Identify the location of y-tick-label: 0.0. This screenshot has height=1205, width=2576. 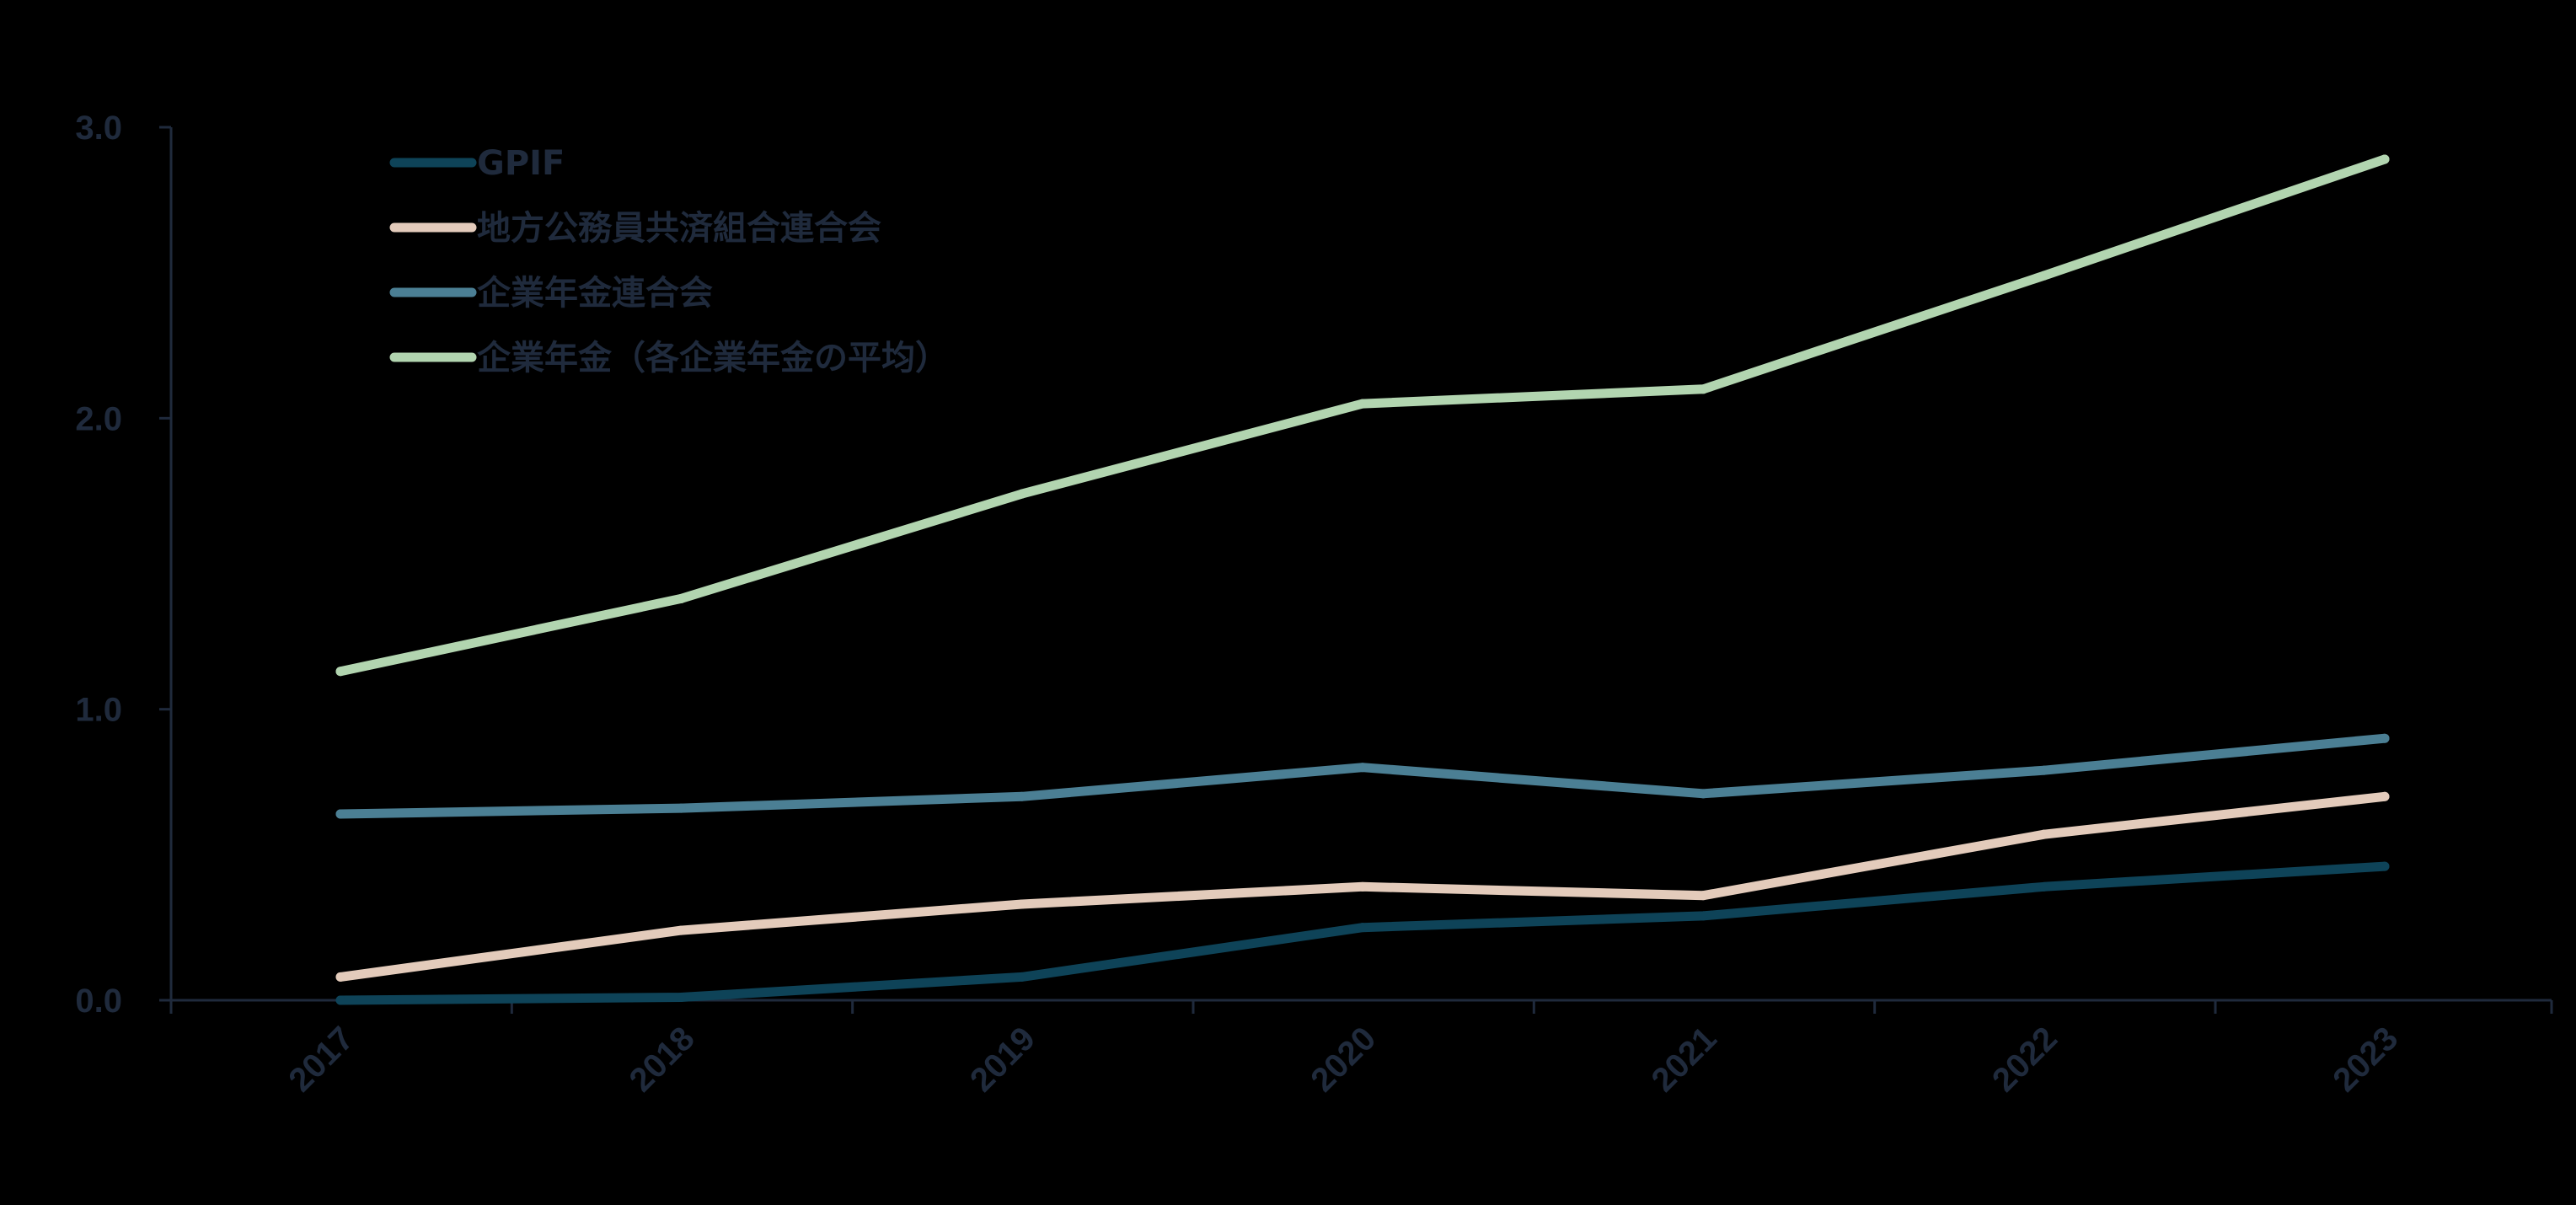
(99, 1002).